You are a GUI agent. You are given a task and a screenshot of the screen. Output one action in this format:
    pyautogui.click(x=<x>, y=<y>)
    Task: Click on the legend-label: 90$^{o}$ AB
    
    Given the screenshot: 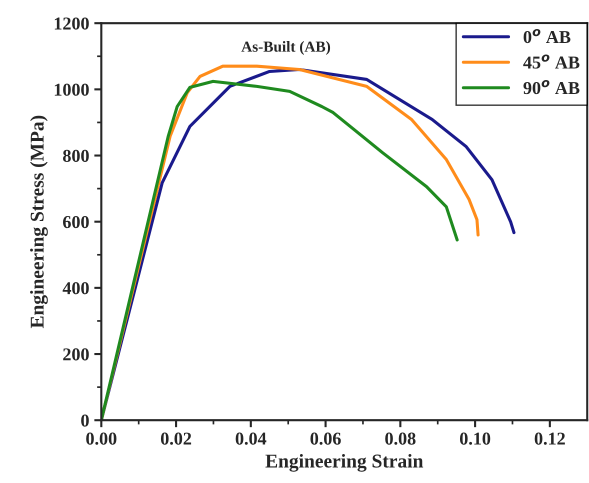 What is the action you would take?
    pyautogui.click(x=551, y=87)
    